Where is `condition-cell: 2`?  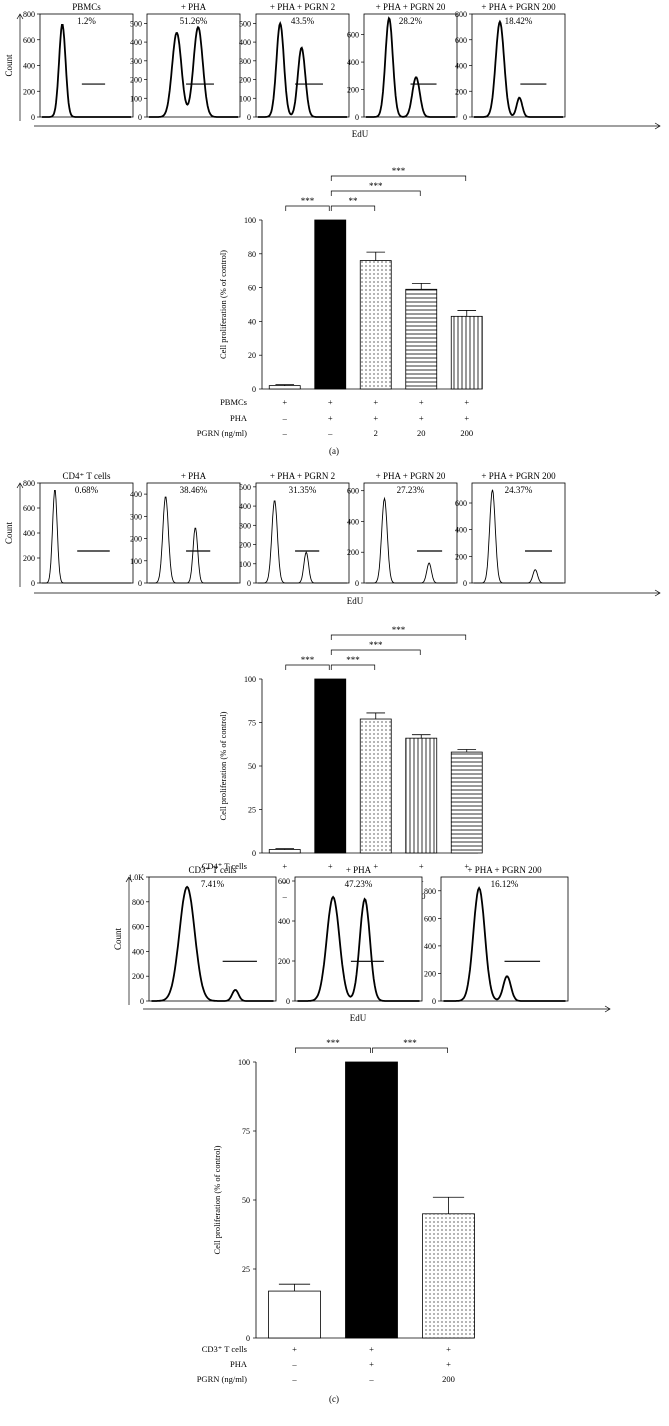
condition-cell: 2 is located at coordinates (376, 433).